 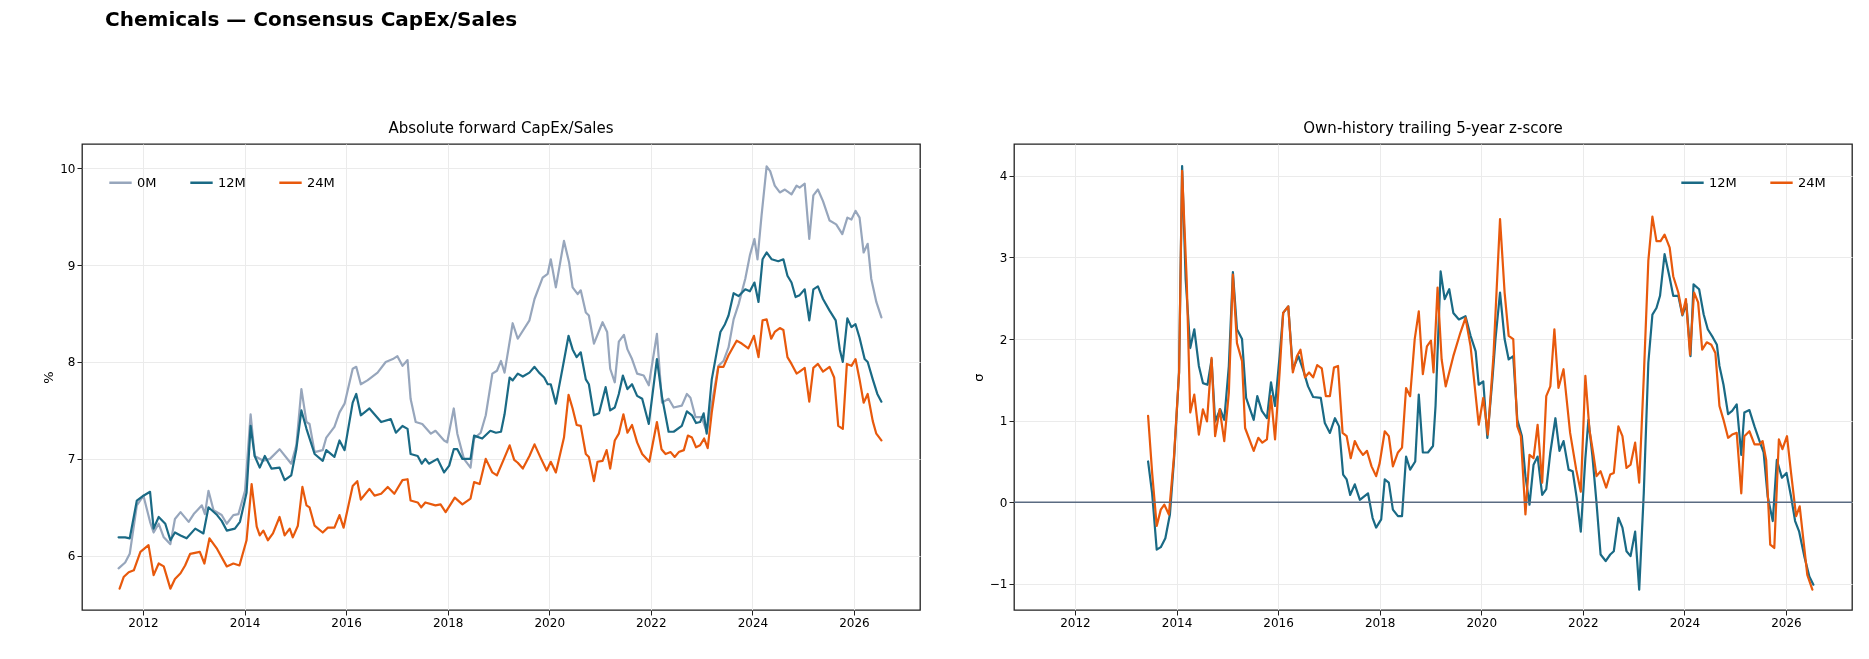 I want to click on y-tick-label: 9, so click(x=71, y=265).